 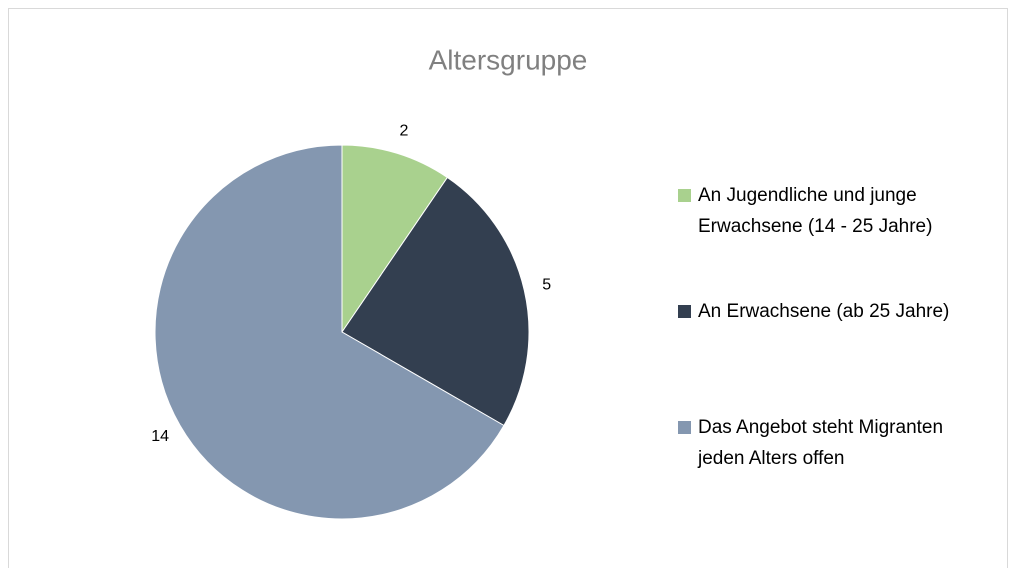 What do you see at coordinates (824, 311) in the screenshot?
I see `legend-label: An Erwachsene (ab 25 Jahre)` at bounding box center [824, 311].